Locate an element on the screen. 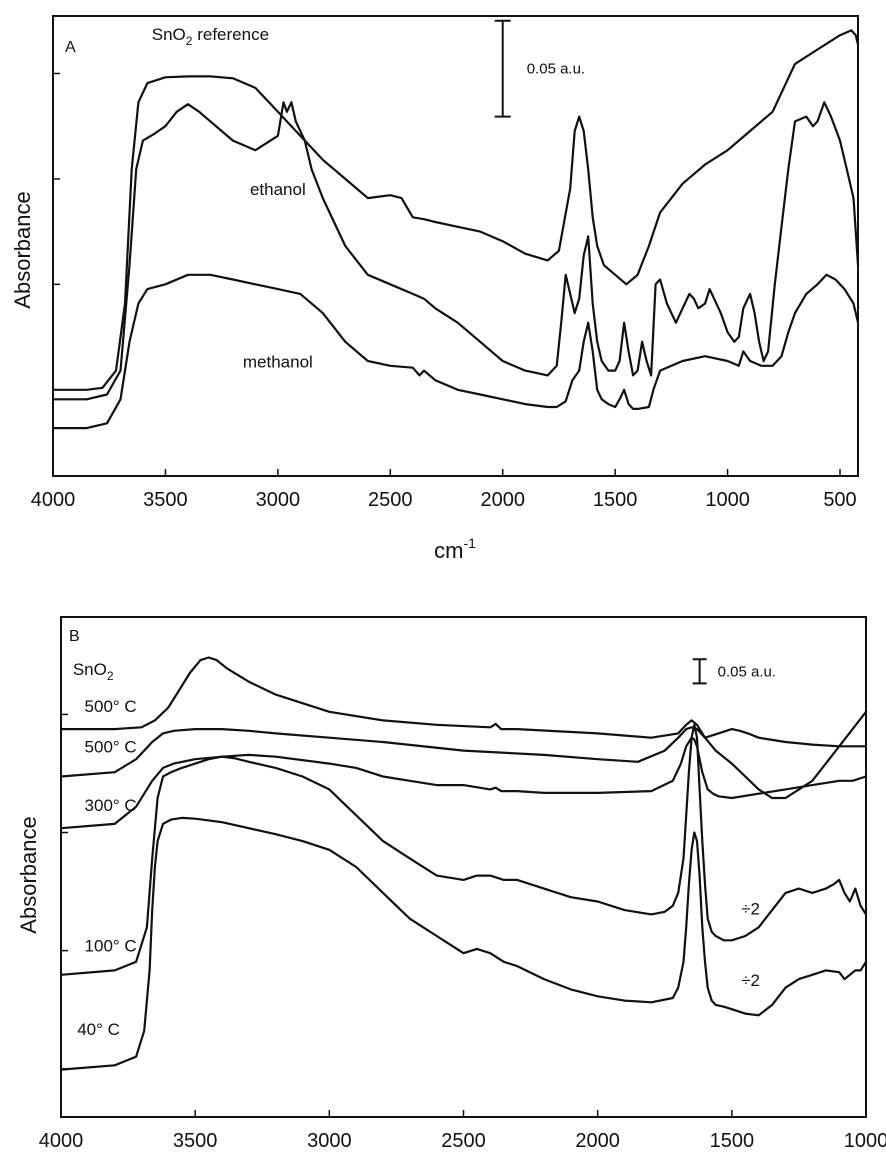 This screenshot has width=886, height=1167. x-tick-label-a-5: 1500 is located at coordinates (615, 500).